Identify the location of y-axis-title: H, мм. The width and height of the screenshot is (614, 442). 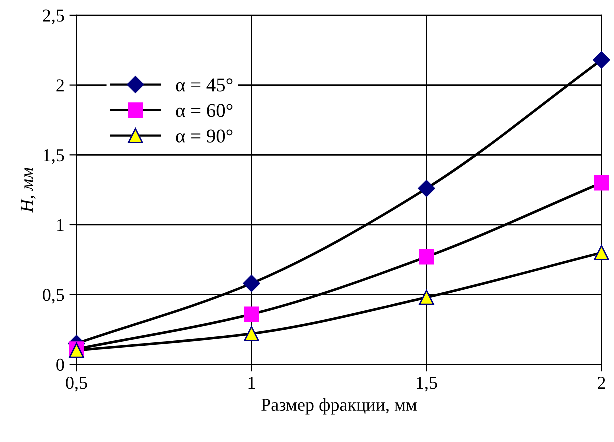
(28, 190).